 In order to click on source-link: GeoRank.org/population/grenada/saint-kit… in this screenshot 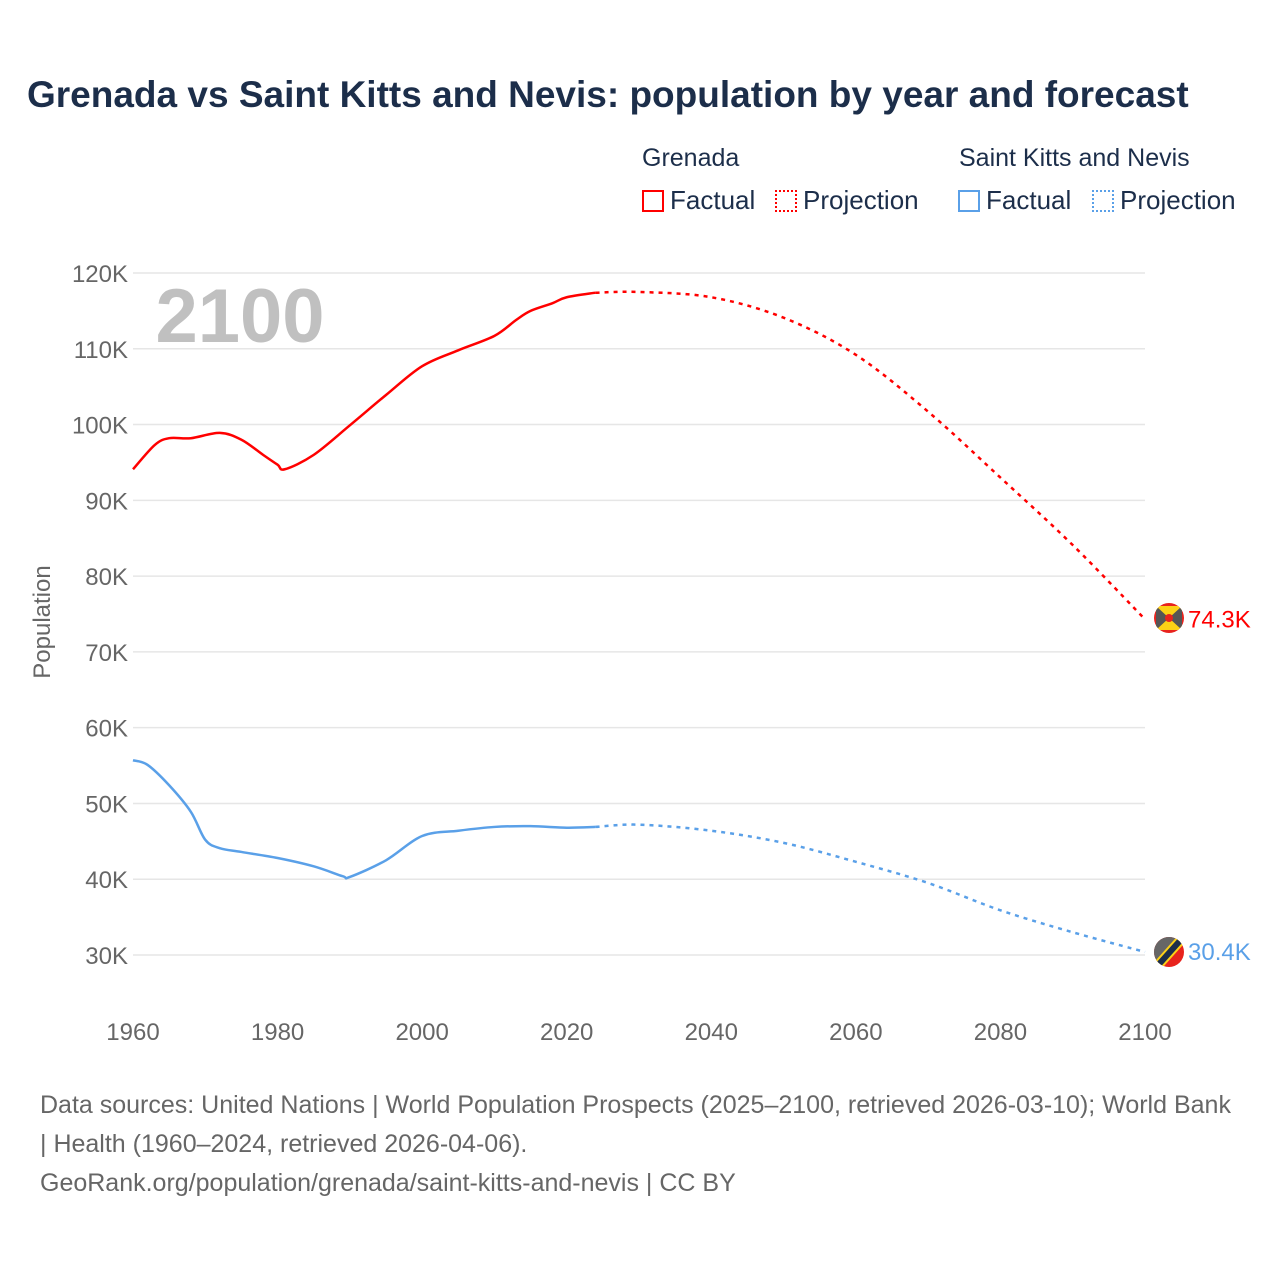, I will do `click(388, 1183)`.